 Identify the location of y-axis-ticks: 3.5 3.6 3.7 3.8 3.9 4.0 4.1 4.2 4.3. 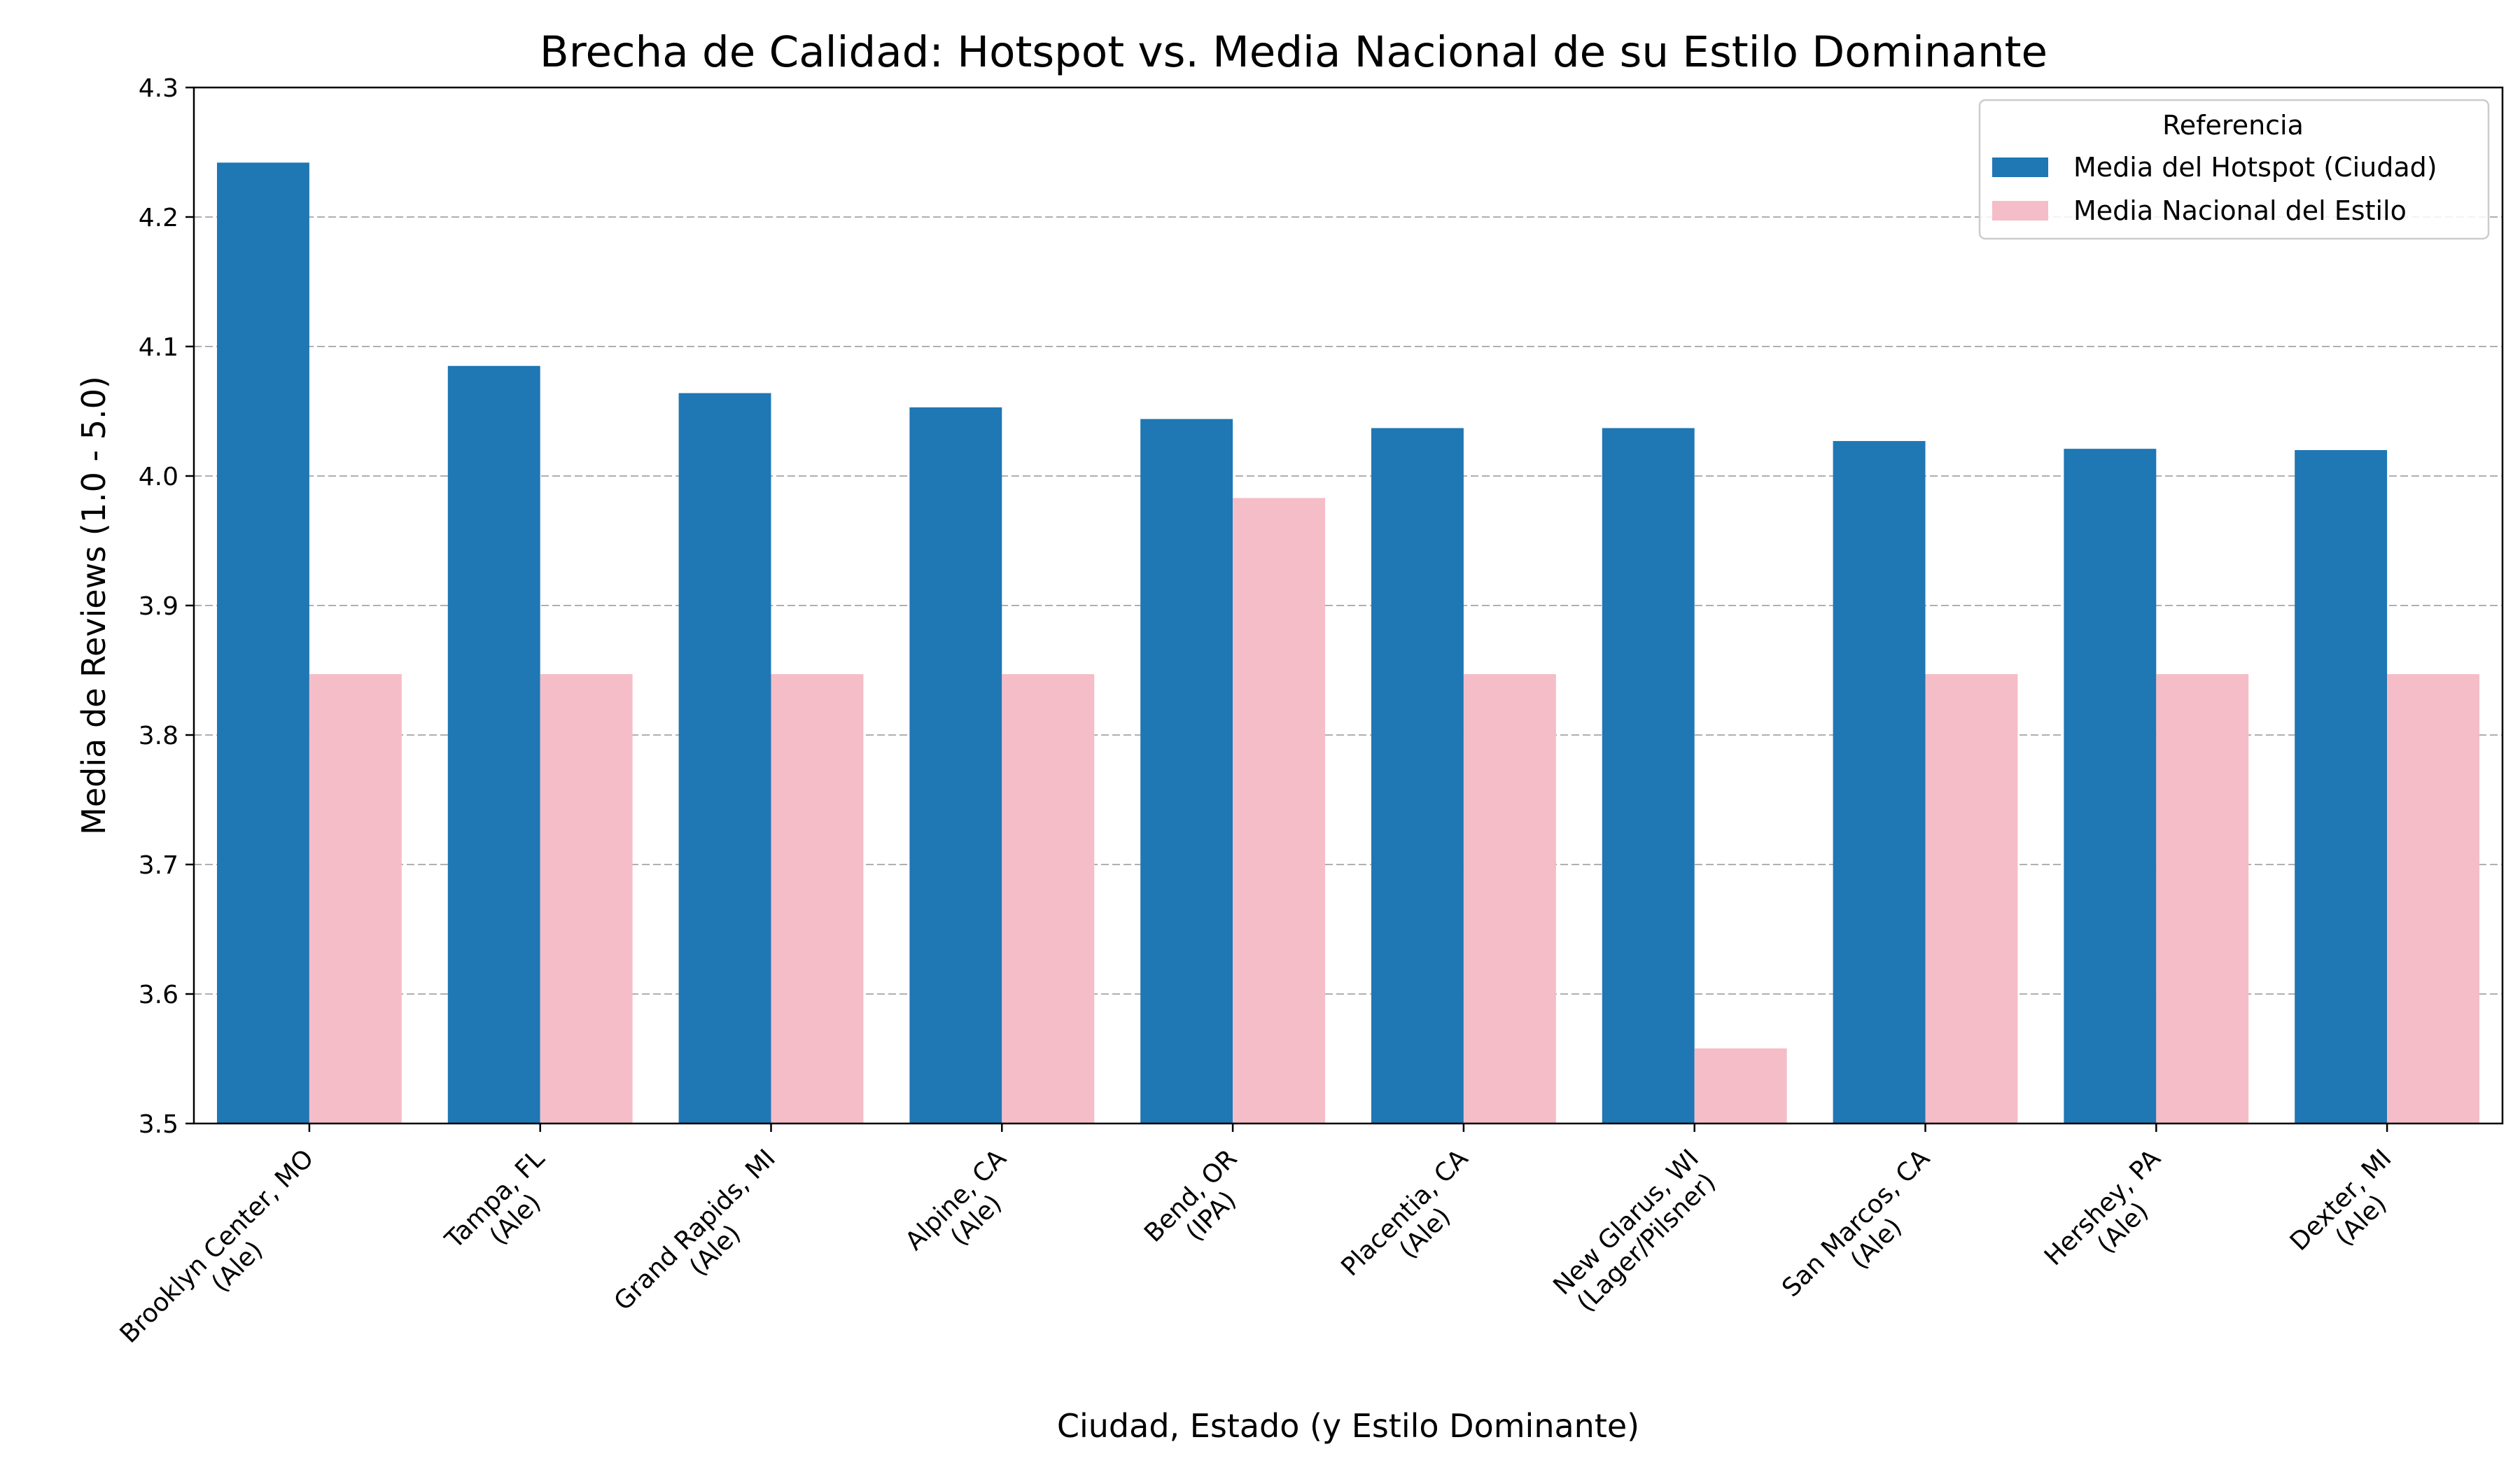
(166, 606).